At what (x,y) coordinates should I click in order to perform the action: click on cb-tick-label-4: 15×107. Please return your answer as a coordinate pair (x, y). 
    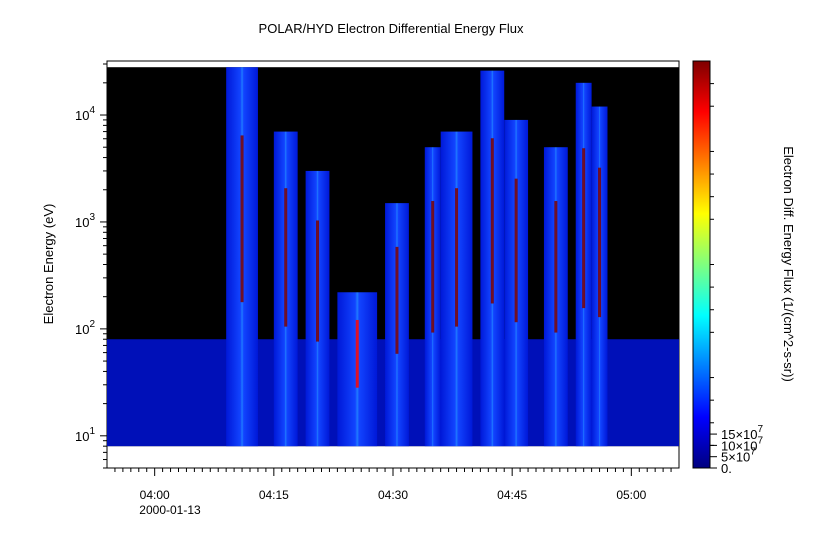
    Looking at the image, I should click on (742, 433).